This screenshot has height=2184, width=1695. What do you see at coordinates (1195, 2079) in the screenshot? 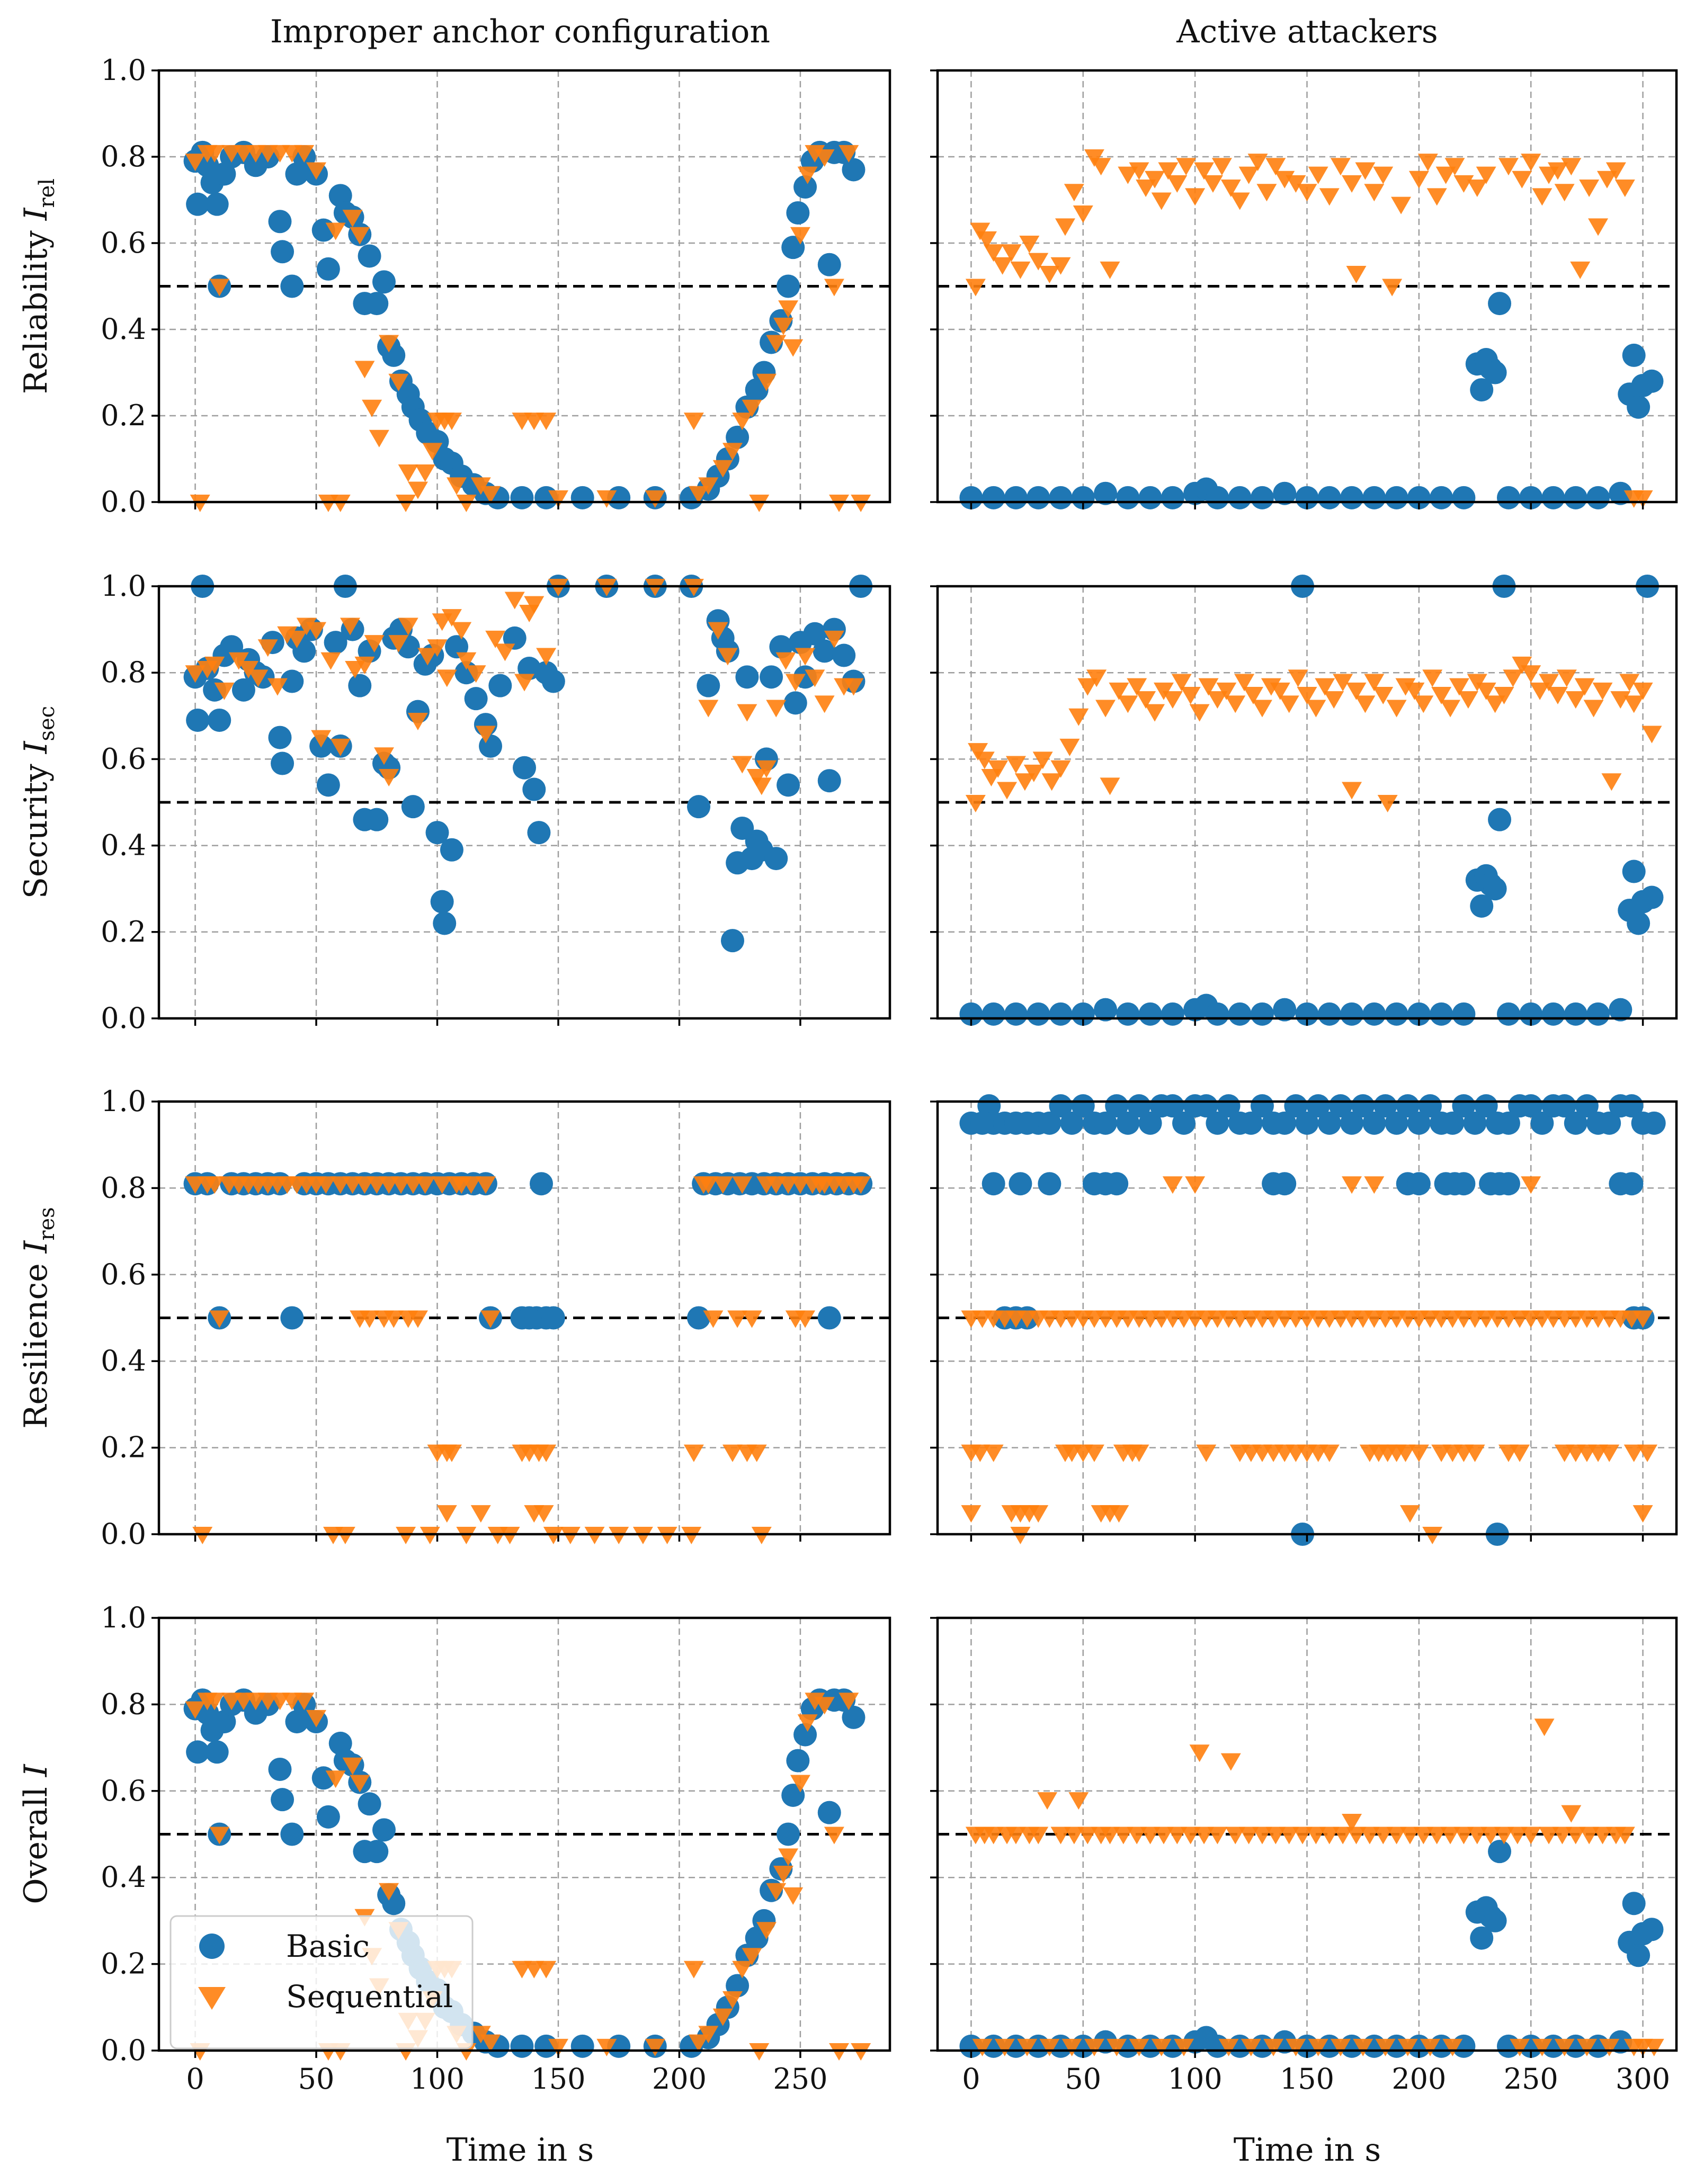
I see `x-tick-label-r3c1-100: 100` at bounding box center [1195, 2079].